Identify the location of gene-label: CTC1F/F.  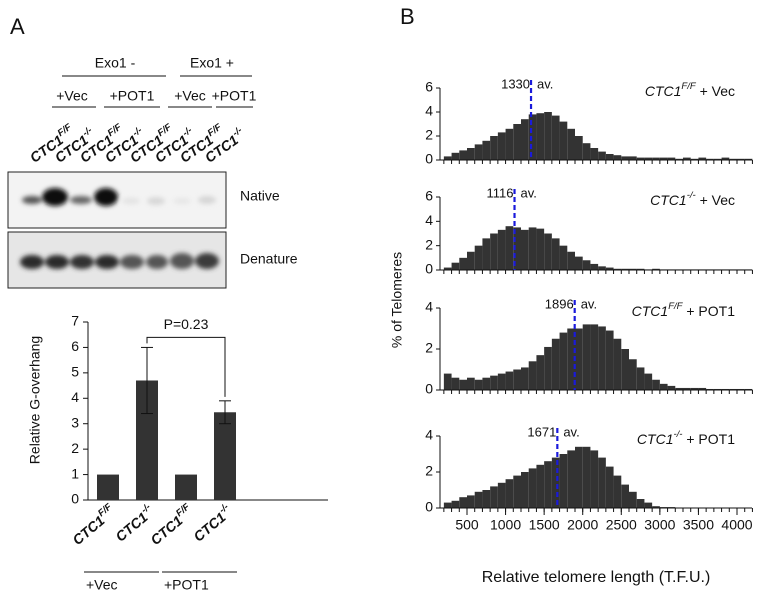
(171, 524).